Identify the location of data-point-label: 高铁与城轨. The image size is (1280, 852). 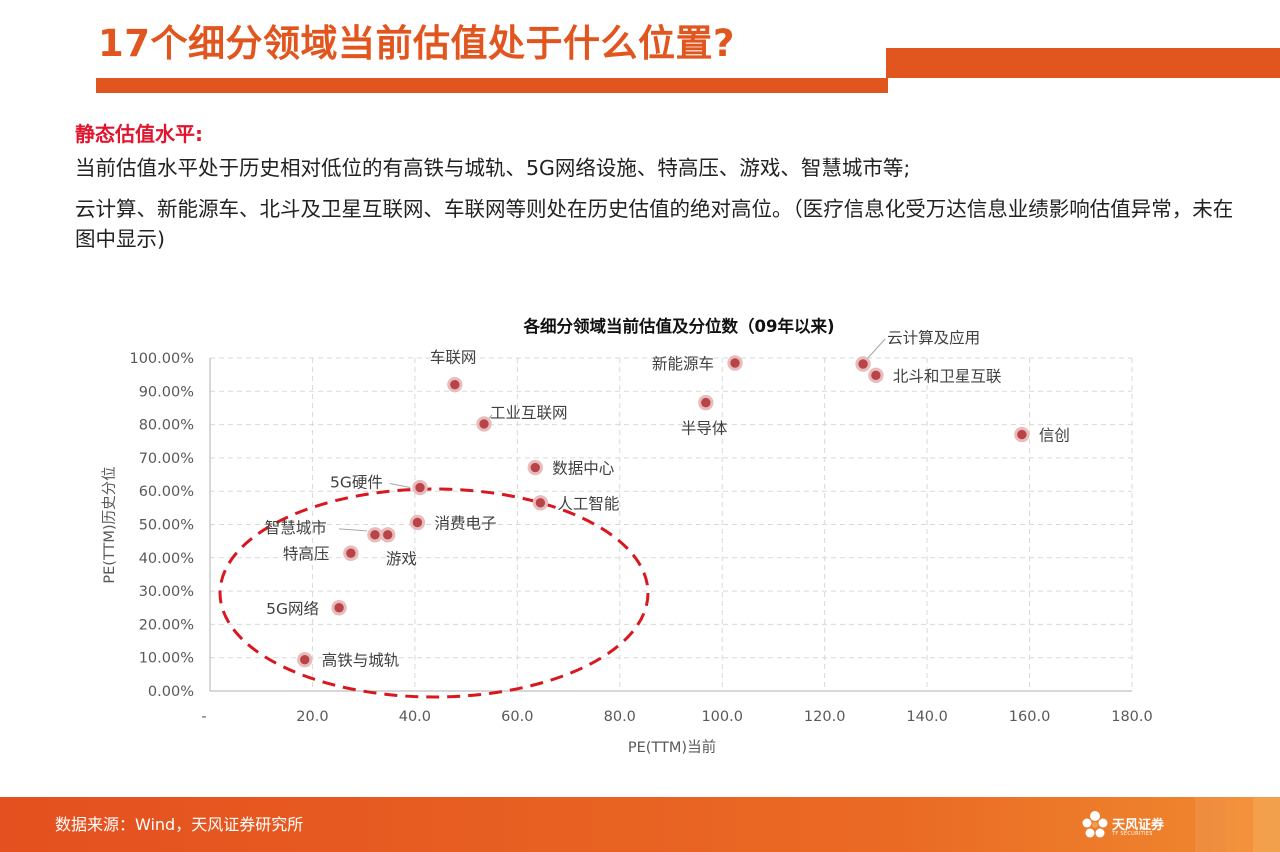
(361, 661).